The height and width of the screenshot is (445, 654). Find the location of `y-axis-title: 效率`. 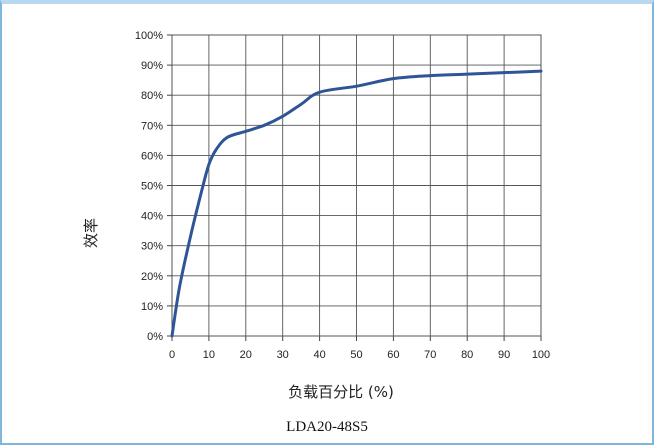

y-axis-title: 效率 is located at coordinates (91, 233).